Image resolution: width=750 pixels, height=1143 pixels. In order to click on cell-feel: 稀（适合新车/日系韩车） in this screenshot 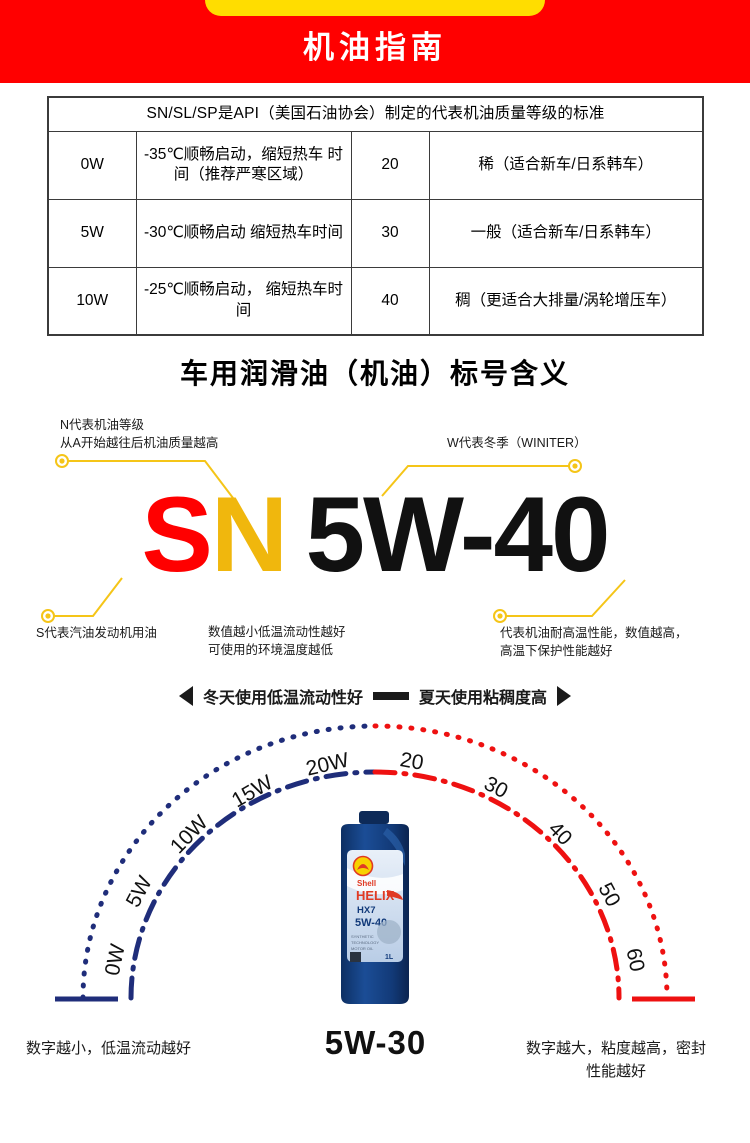, I will do `click(566, 165)`.